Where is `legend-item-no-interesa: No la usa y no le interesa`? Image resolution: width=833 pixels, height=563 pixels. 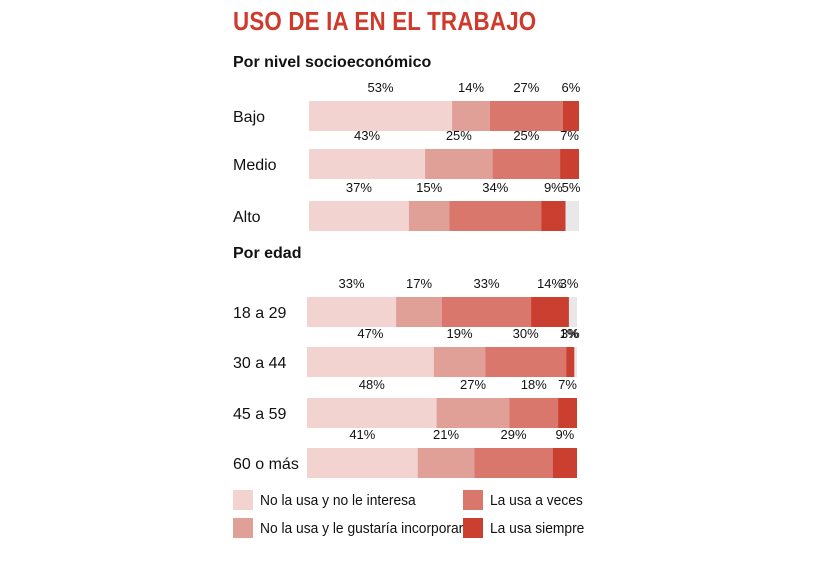 legend-item-no-interesa: No la usa y no le interesa is located at coordinates (331, 500).